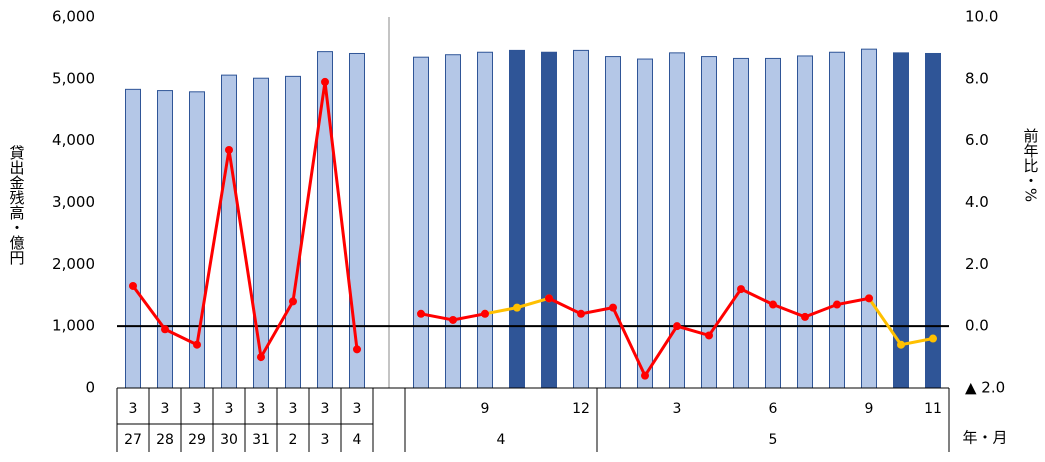 This screenshot has width=1045, height=462. I want to click on y-tick-label: 0, so click(90, 388).